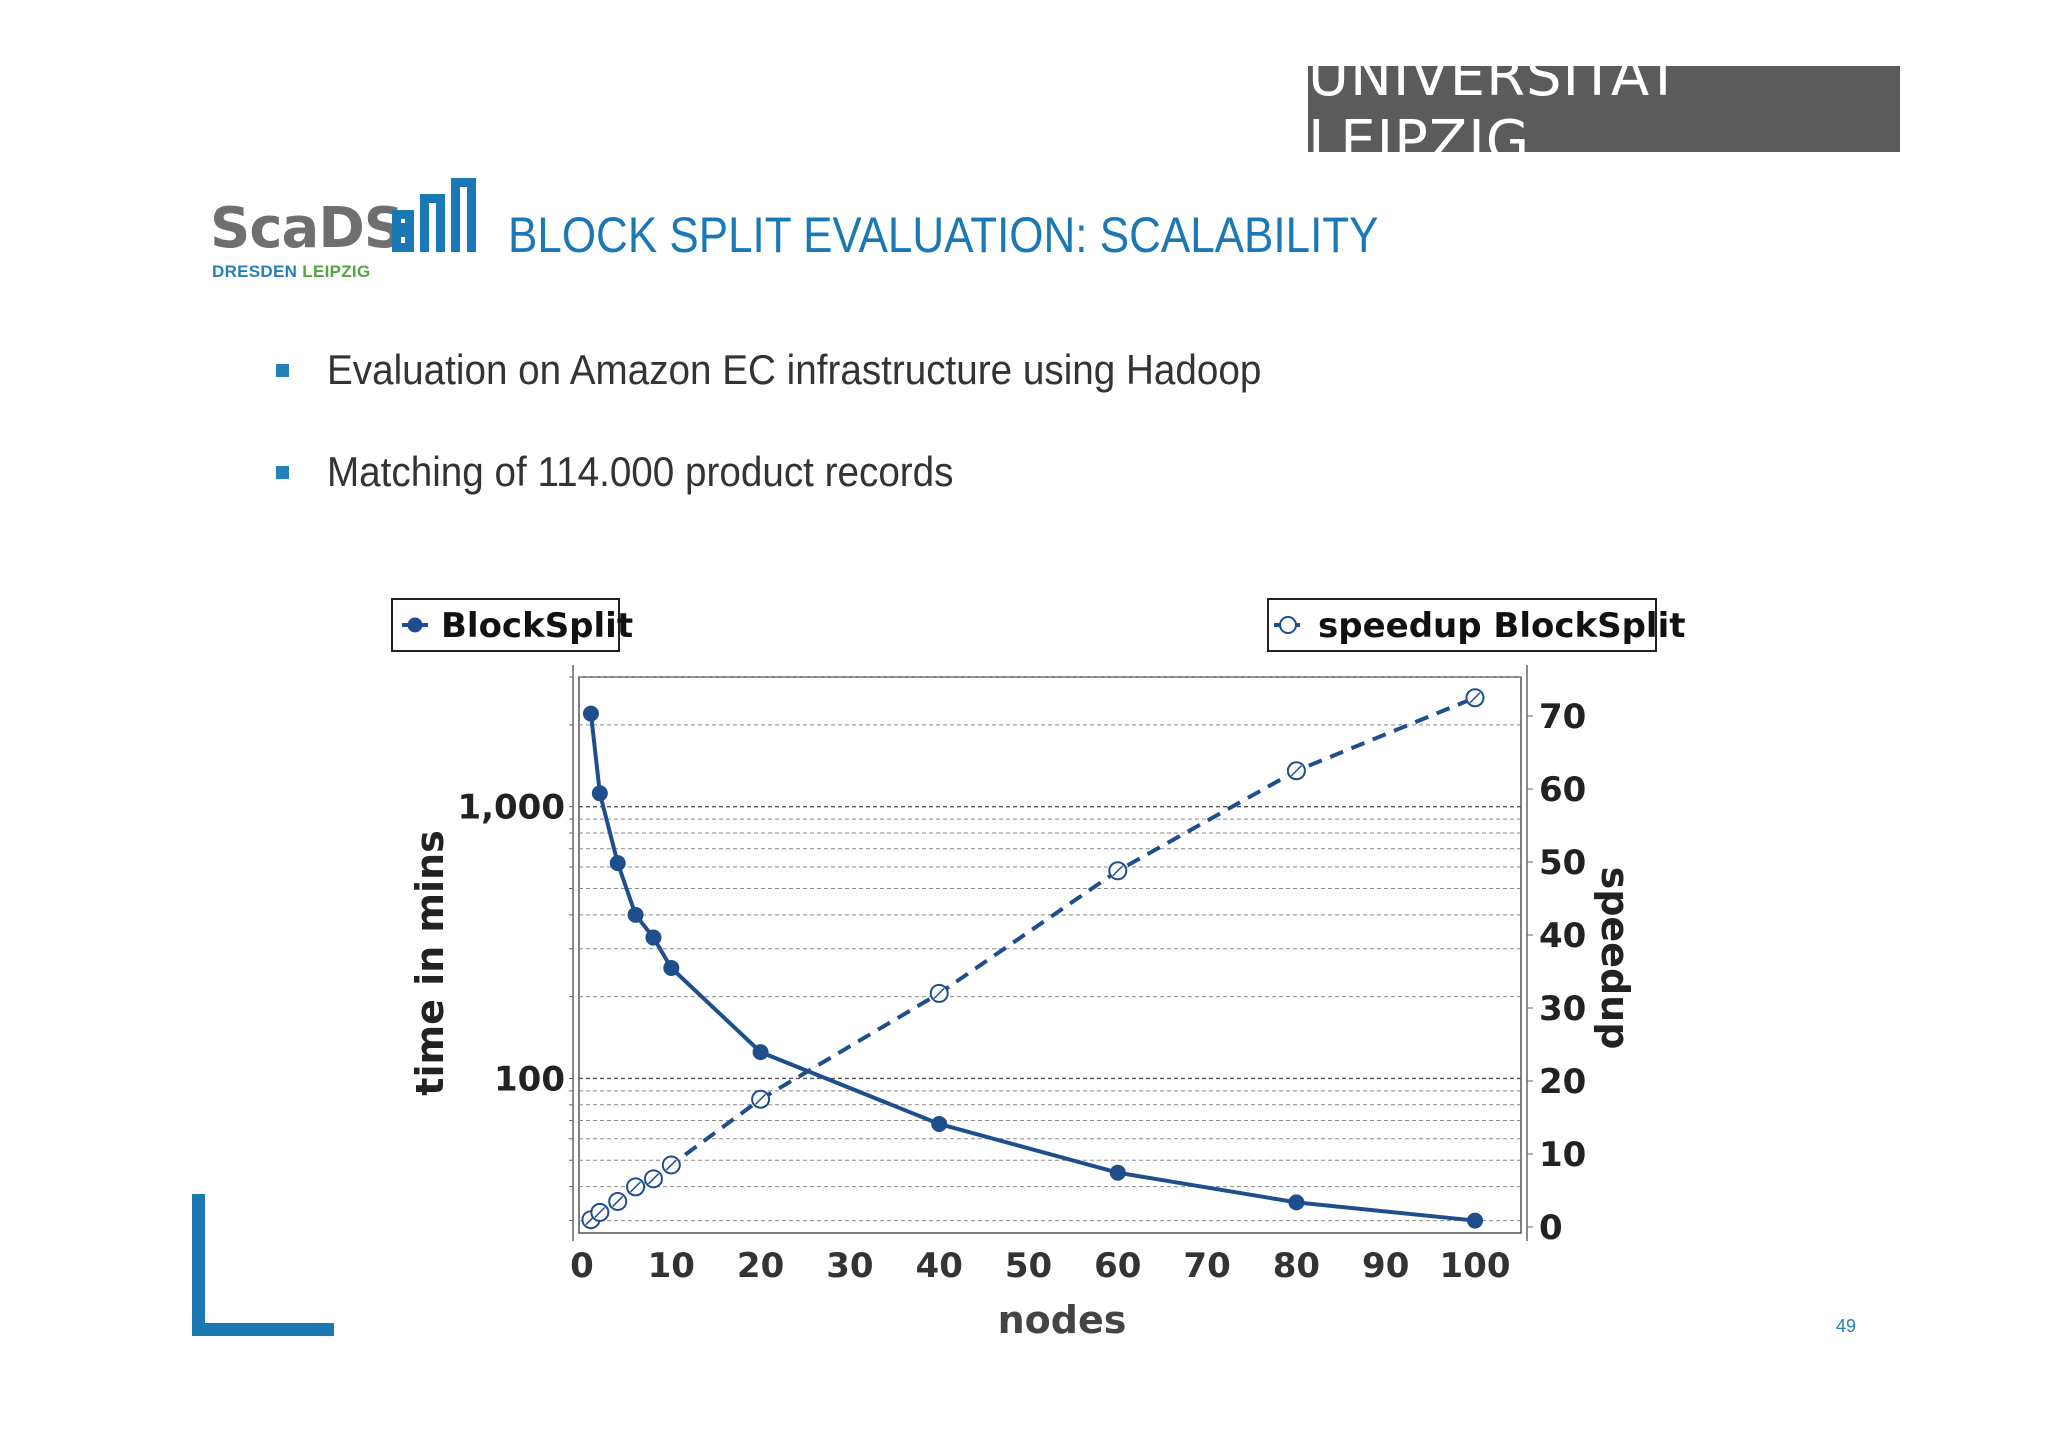 This screenshot has height=1448, width=2048. What do you see at coordinates (430, 962) in the screenshot?
I see `y-axis-title: time in mins` at bounding box center [430, 962].